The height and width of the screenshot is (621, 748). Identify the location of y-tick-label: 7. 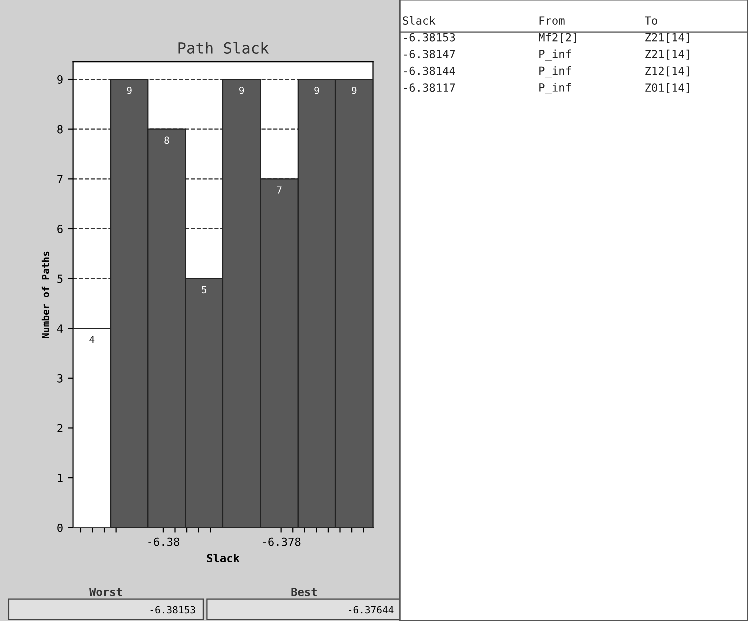
(60, 179).